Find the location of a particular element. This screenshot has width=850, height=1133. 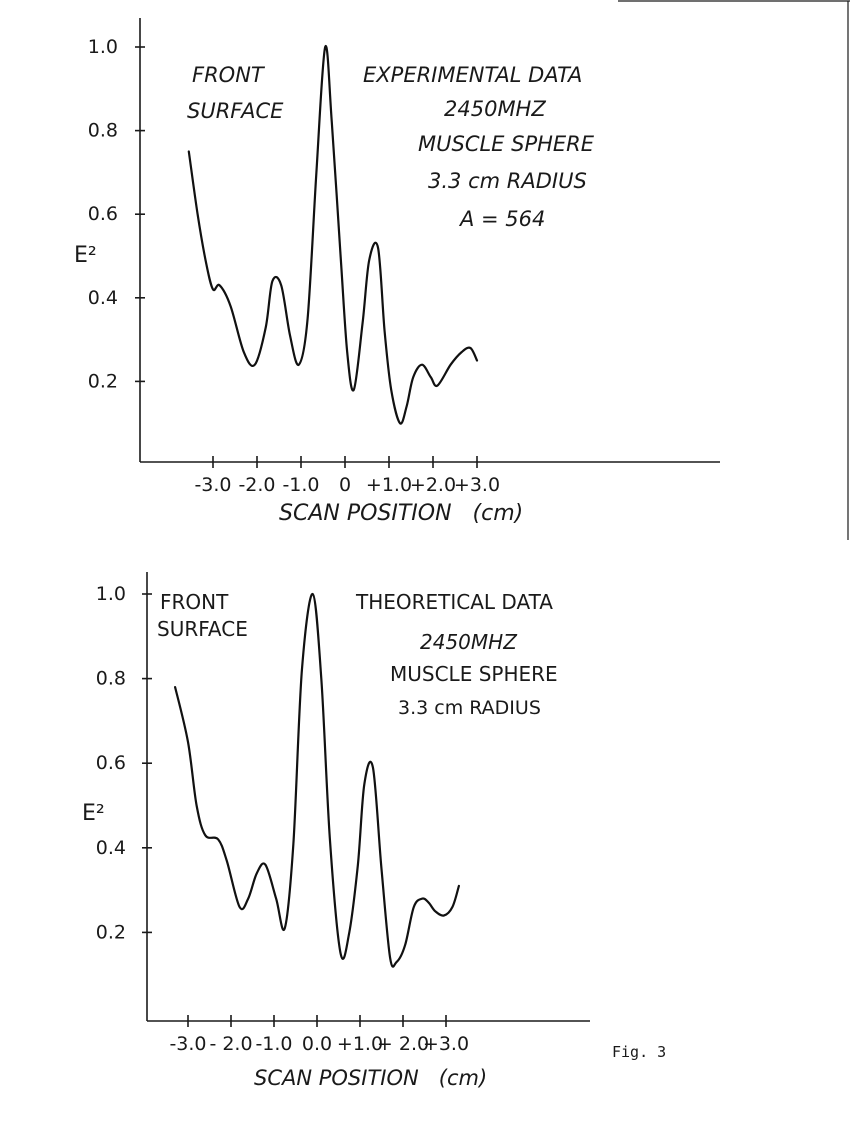

theo-x-axis-label: SCAN POSITION (cm) is located at coordinates (370, 1078).